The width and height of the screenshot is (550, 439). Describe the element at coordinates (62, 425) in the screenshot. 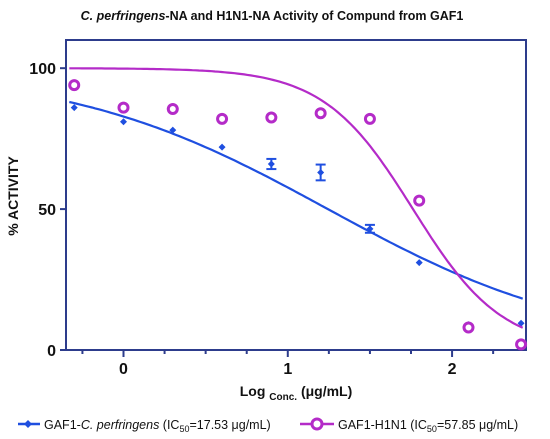

I see `legend-1-prefix: GAF1-` at that location.